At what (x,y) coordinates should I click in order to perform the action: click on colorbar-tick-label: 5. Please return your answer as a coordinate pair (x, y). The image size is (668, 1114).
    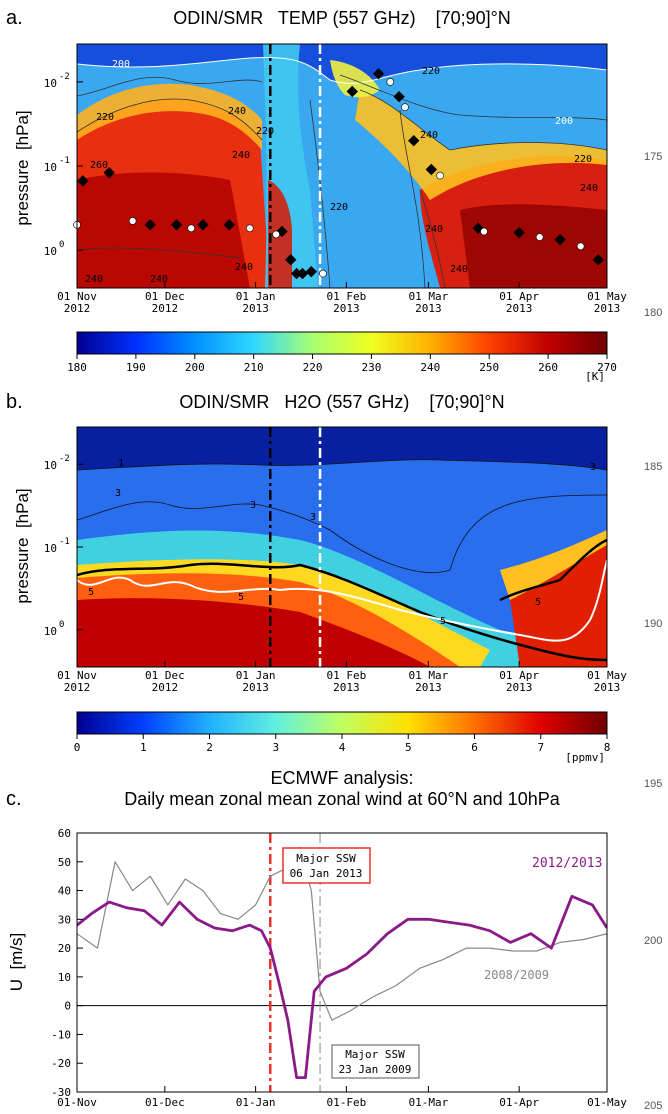
    Looking at the image, I should click on (408, 747).